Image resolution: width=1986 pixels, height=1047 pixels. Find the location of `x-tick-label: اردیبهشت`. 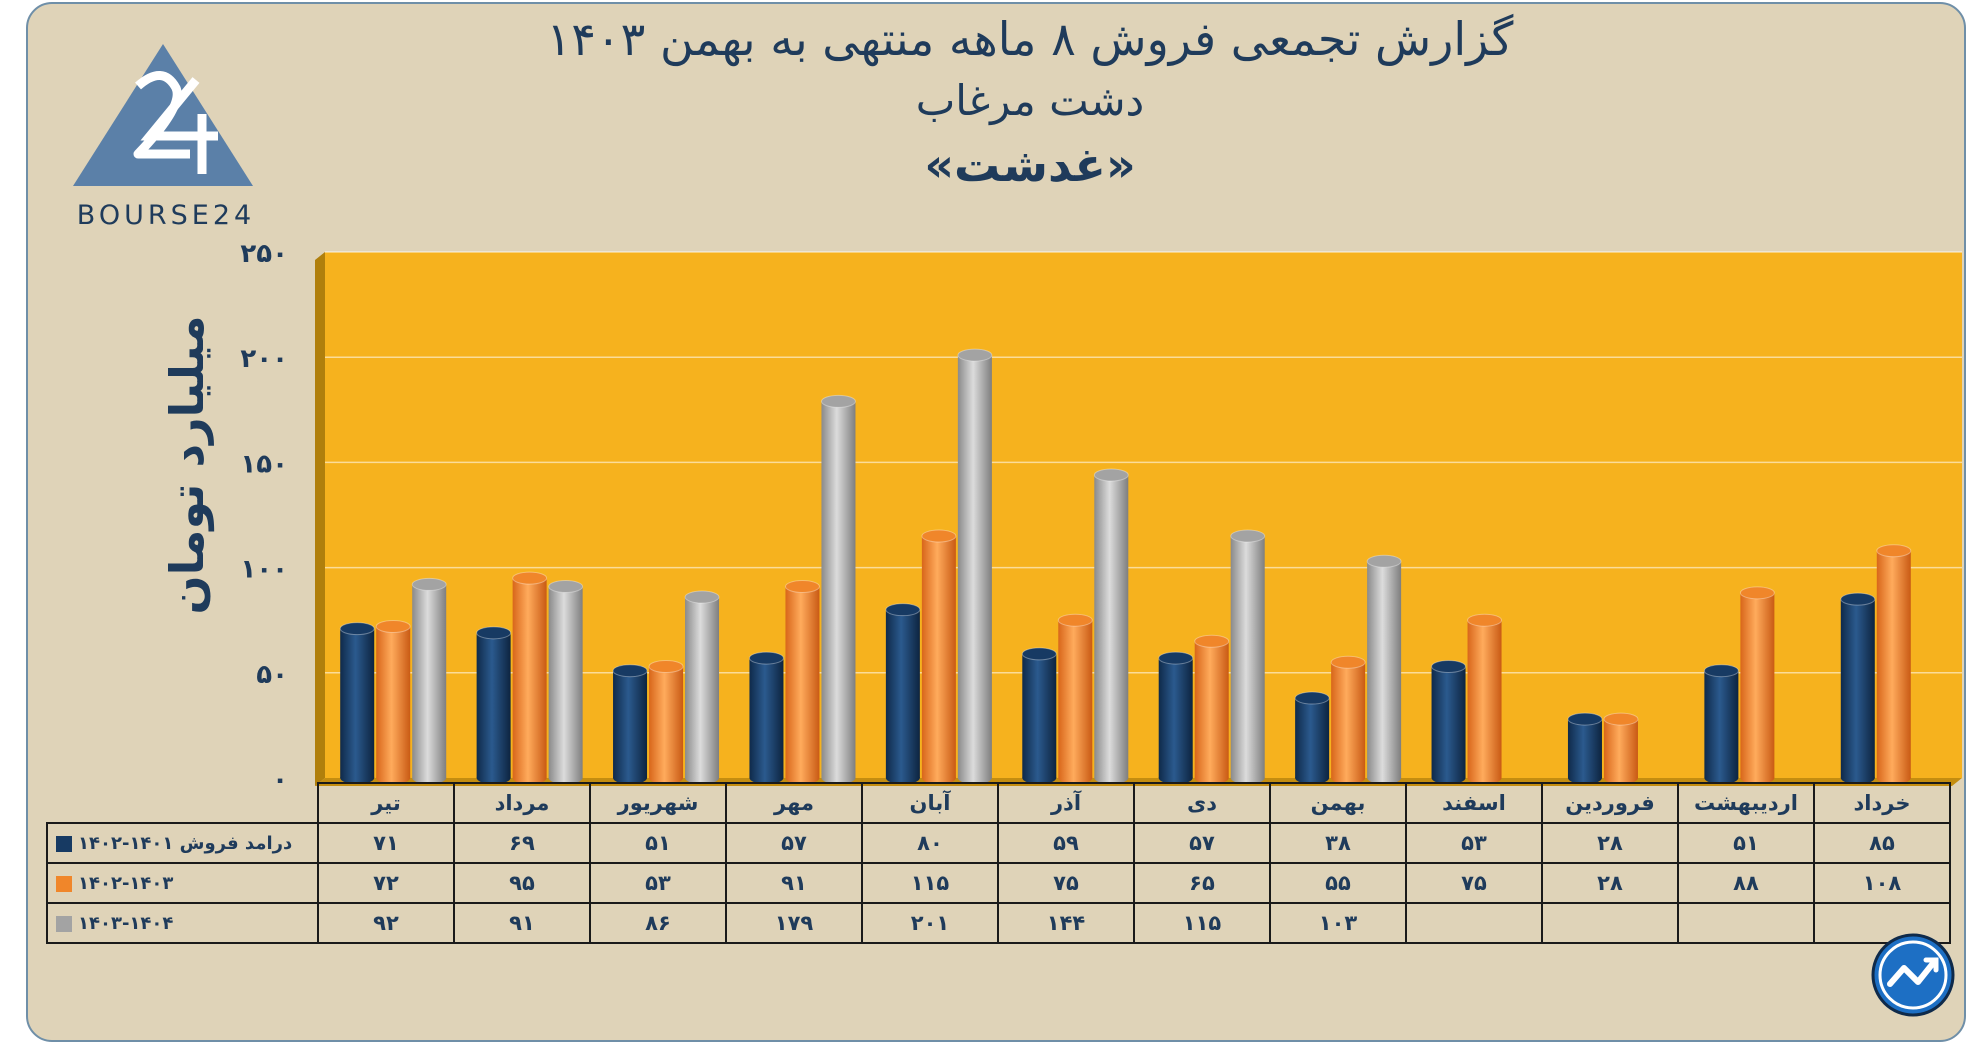

x-tick-label: اردیبهشت is located at coordinates (1746, 803).